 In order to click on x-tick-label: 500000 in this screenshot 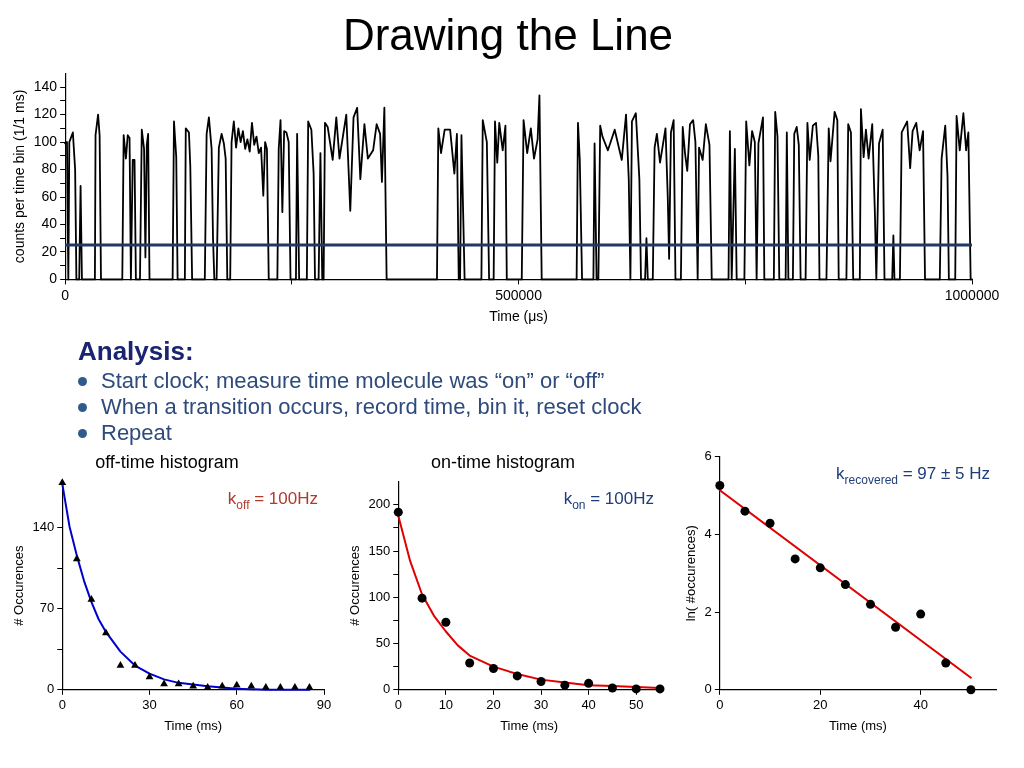, I will do `click(519, 294)`.